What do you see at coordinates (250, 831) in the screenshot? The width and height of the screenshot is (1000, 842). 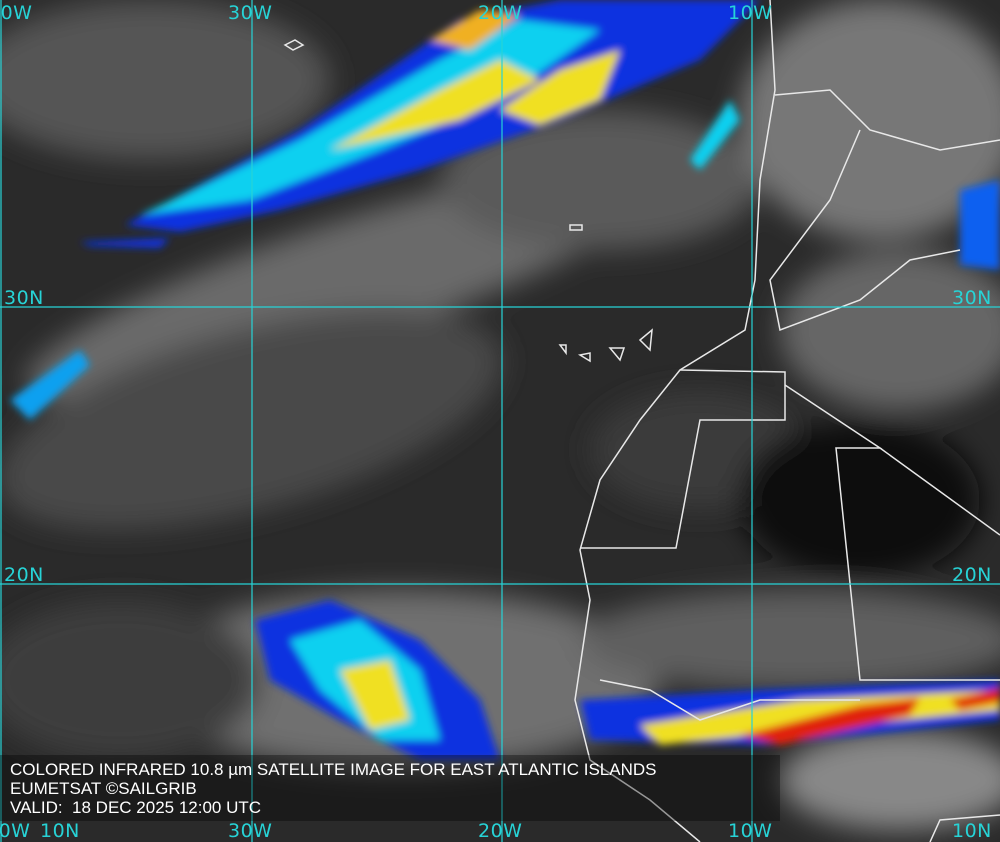 I see `bottom-lon-label: 30W` at bounding box center [250, 831].